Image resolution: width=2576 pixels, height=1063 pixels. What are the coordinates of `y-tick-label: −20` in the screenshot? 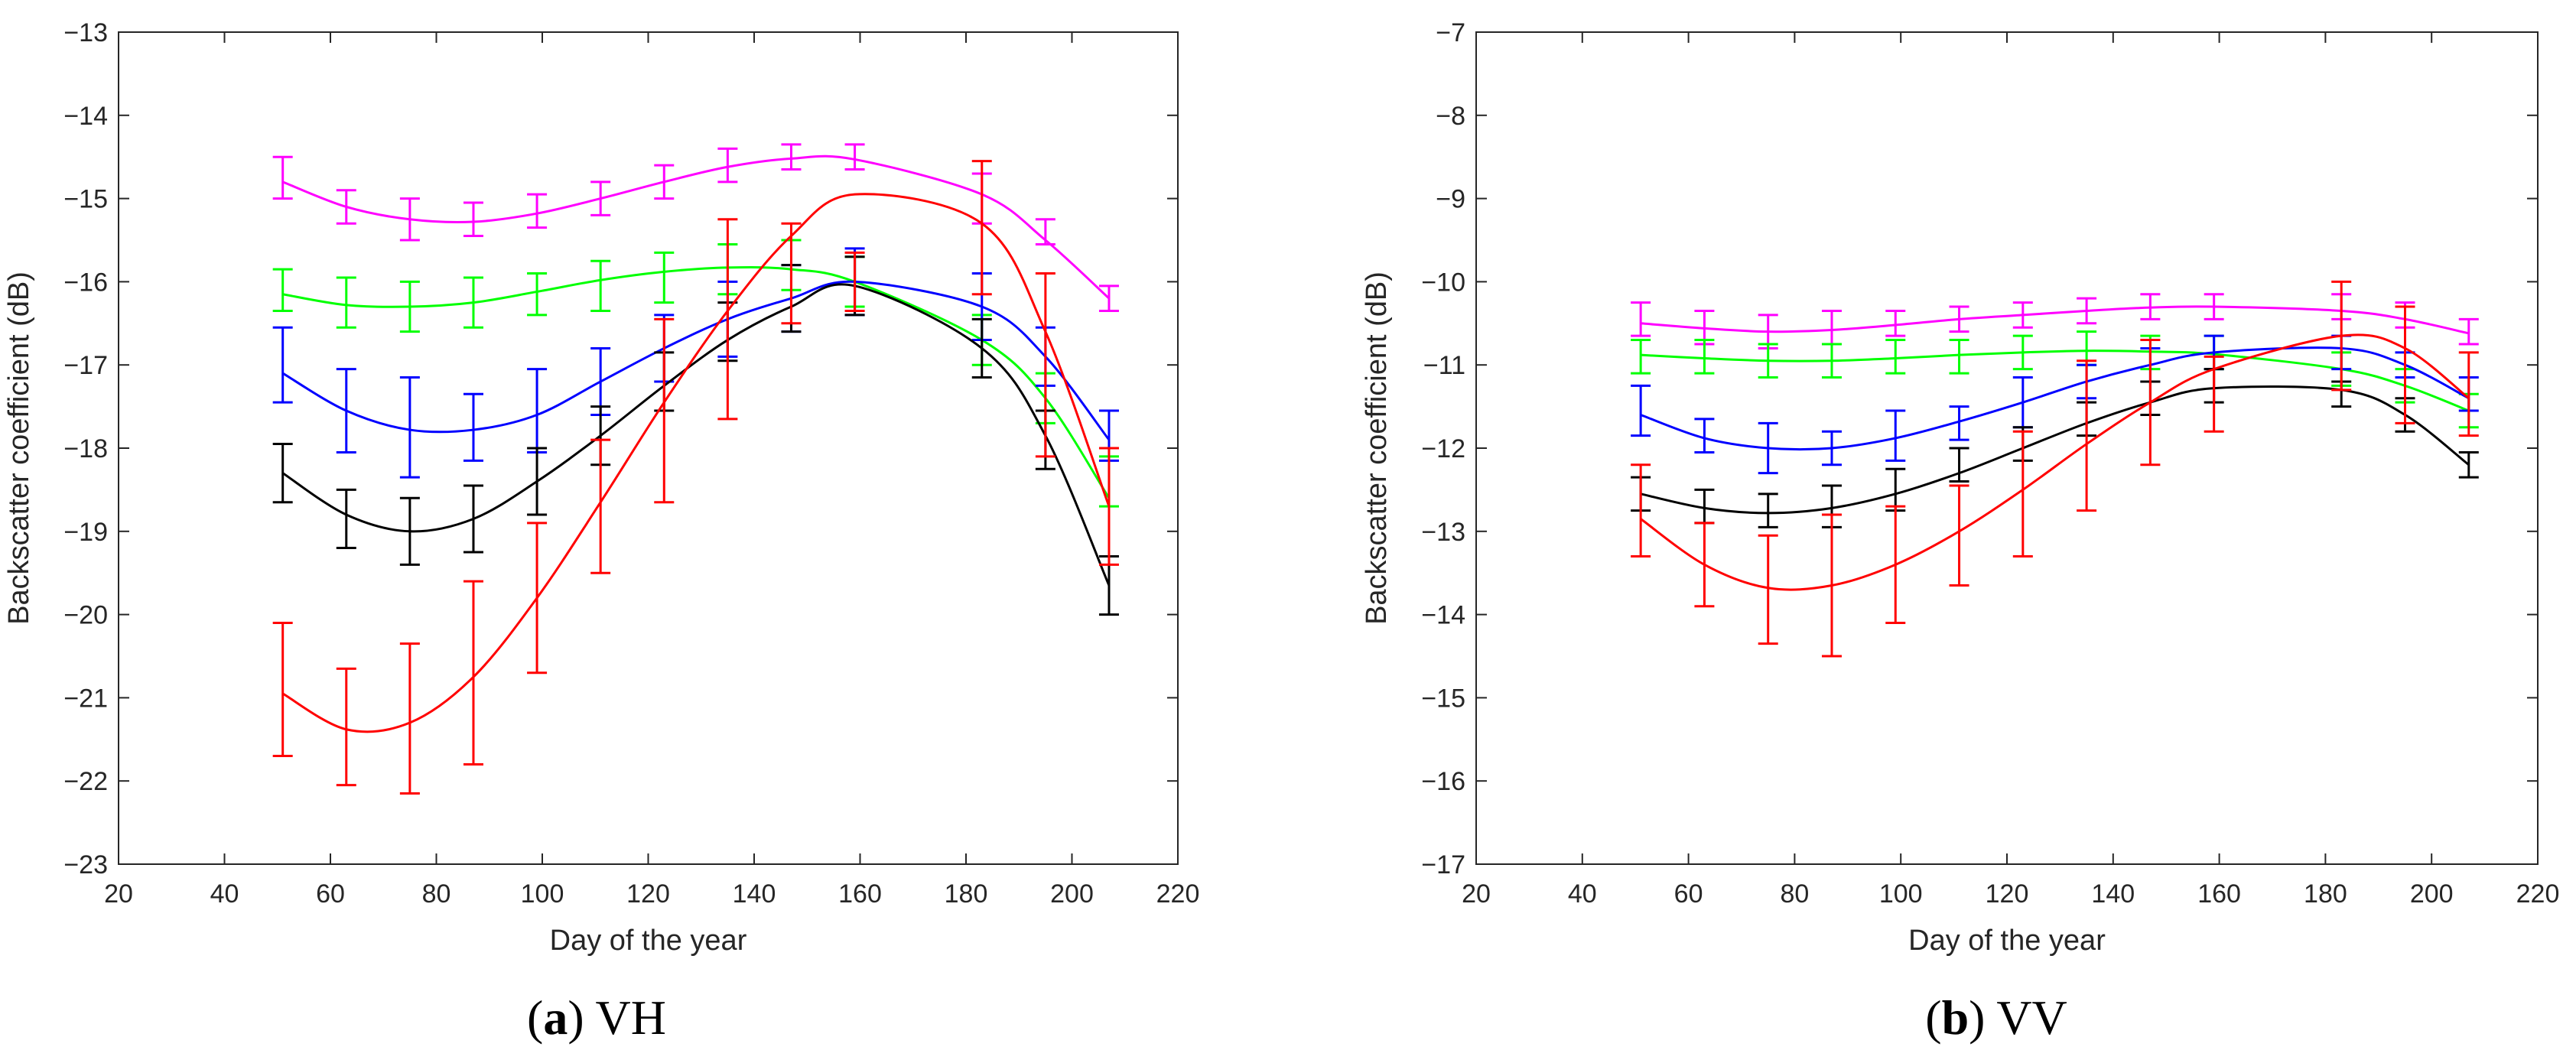 It's located at (85, 615).